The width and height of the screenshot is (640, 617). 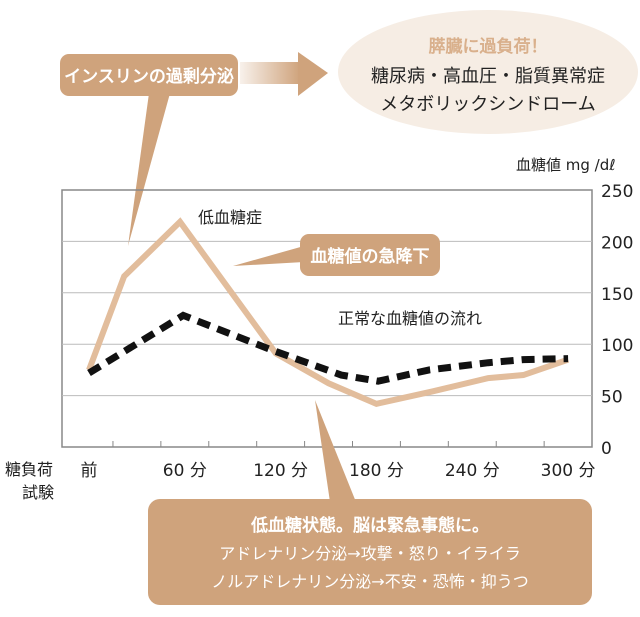 What do you see at coordinates (617, 243) in the screenshot?
I see `y-tick-label: 200` at bounding box center [617, 243].